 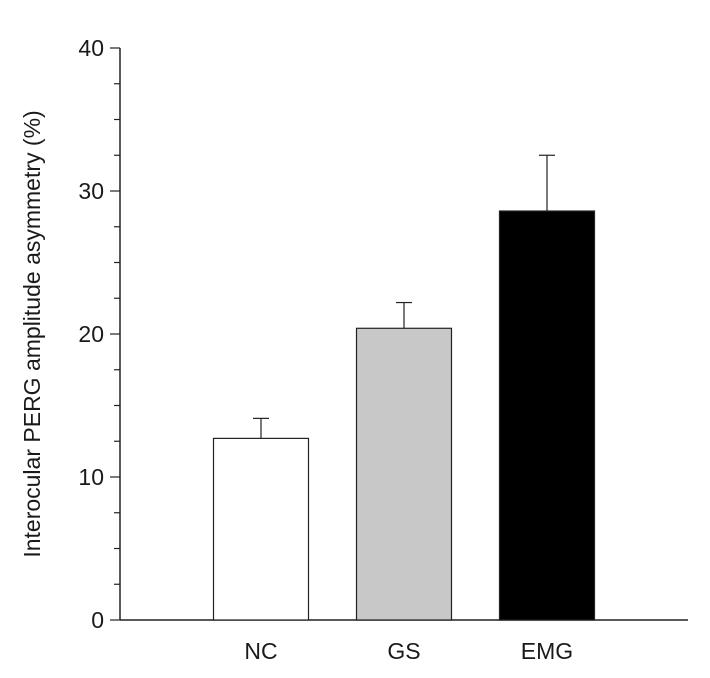 I want to click on y-tick-label: 10, so click(x=91, y=477).